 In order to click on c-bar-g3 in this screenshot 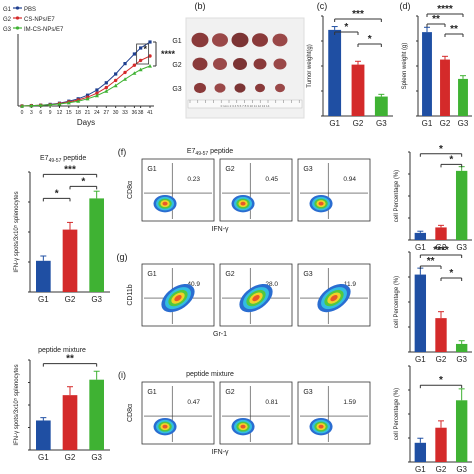, I will do `click(381, 106)`.